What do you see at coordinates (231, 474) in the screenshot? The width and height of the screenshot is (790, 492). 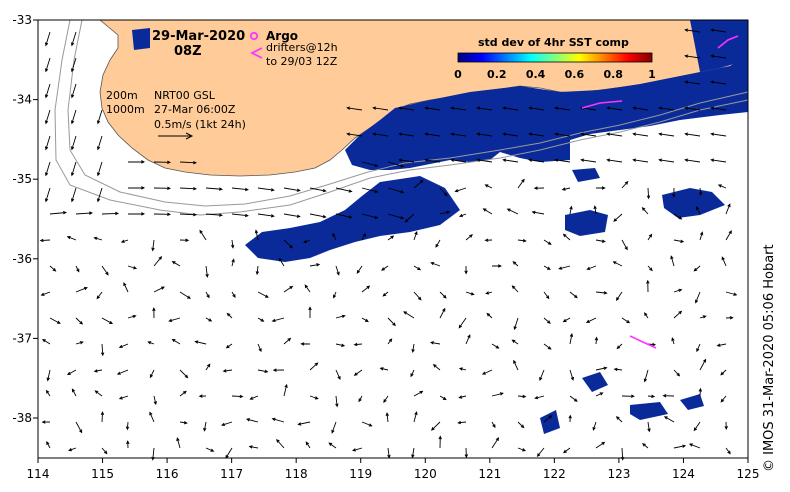 I see `x-tick-label: 117` at bounding box center [231, 474].